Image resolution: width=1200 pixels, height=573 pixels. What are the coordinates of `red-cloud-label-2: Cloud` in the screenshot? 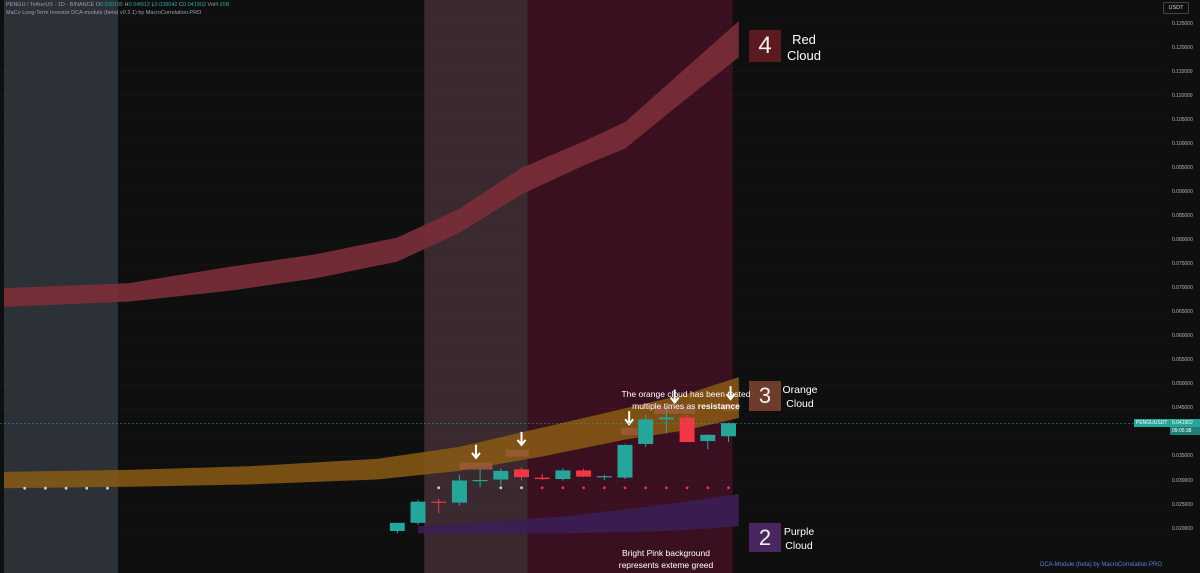 It's located at (804, 55).